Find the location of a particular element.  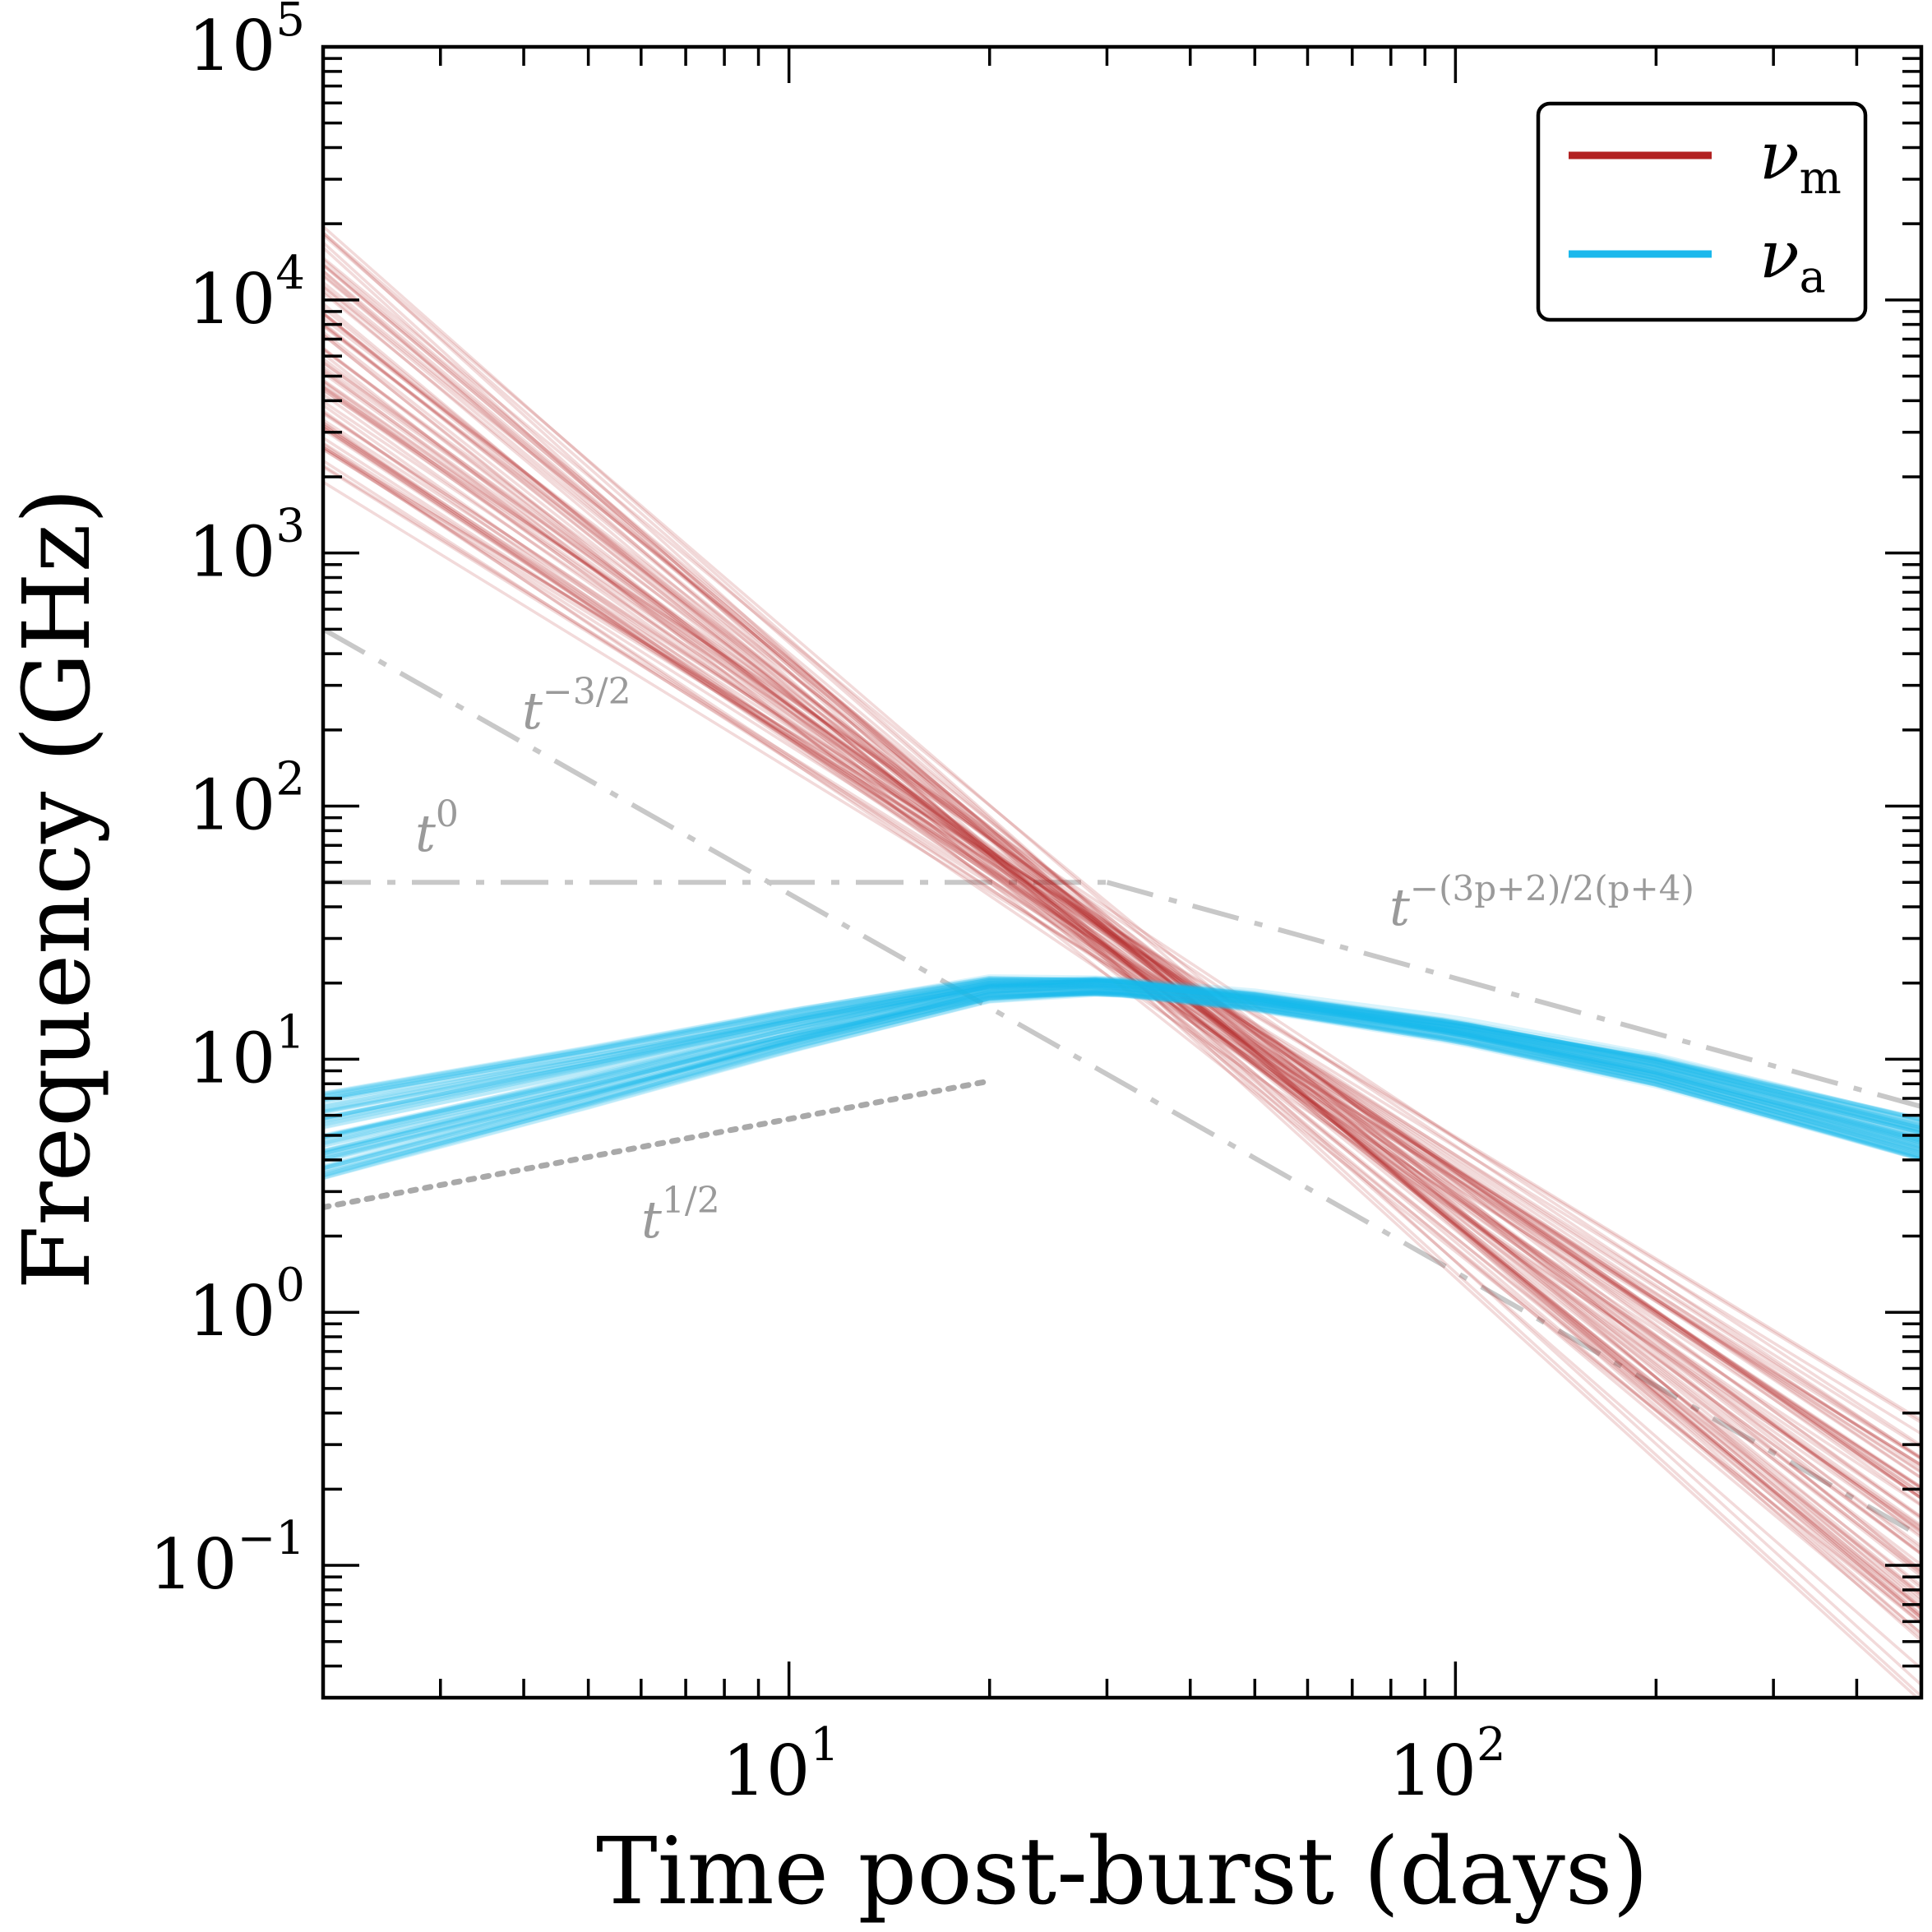

nu-a-ensemble is located at coordinates (1122, 1077).